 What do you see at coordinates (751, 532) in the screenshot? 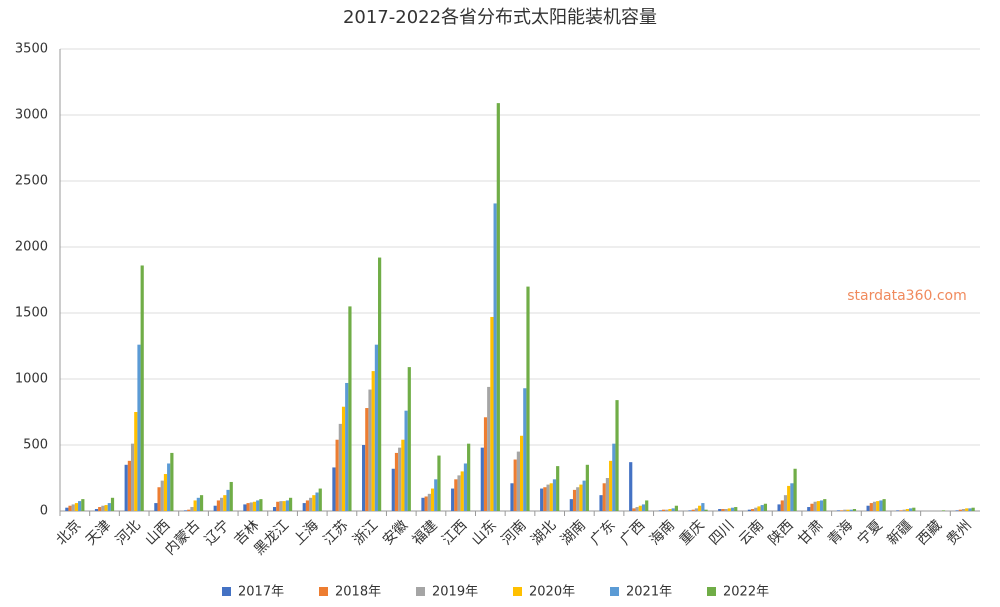
I see `x-tick-label: 云南` at bounding box center [751, 532].